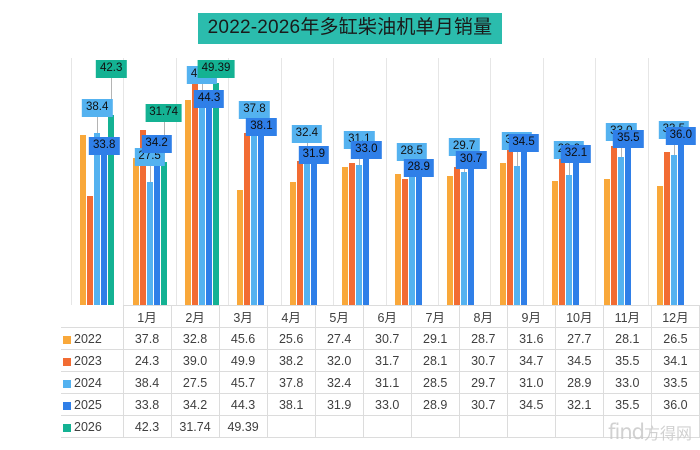  I want to click on bar-group-6月, so click(359, 181).